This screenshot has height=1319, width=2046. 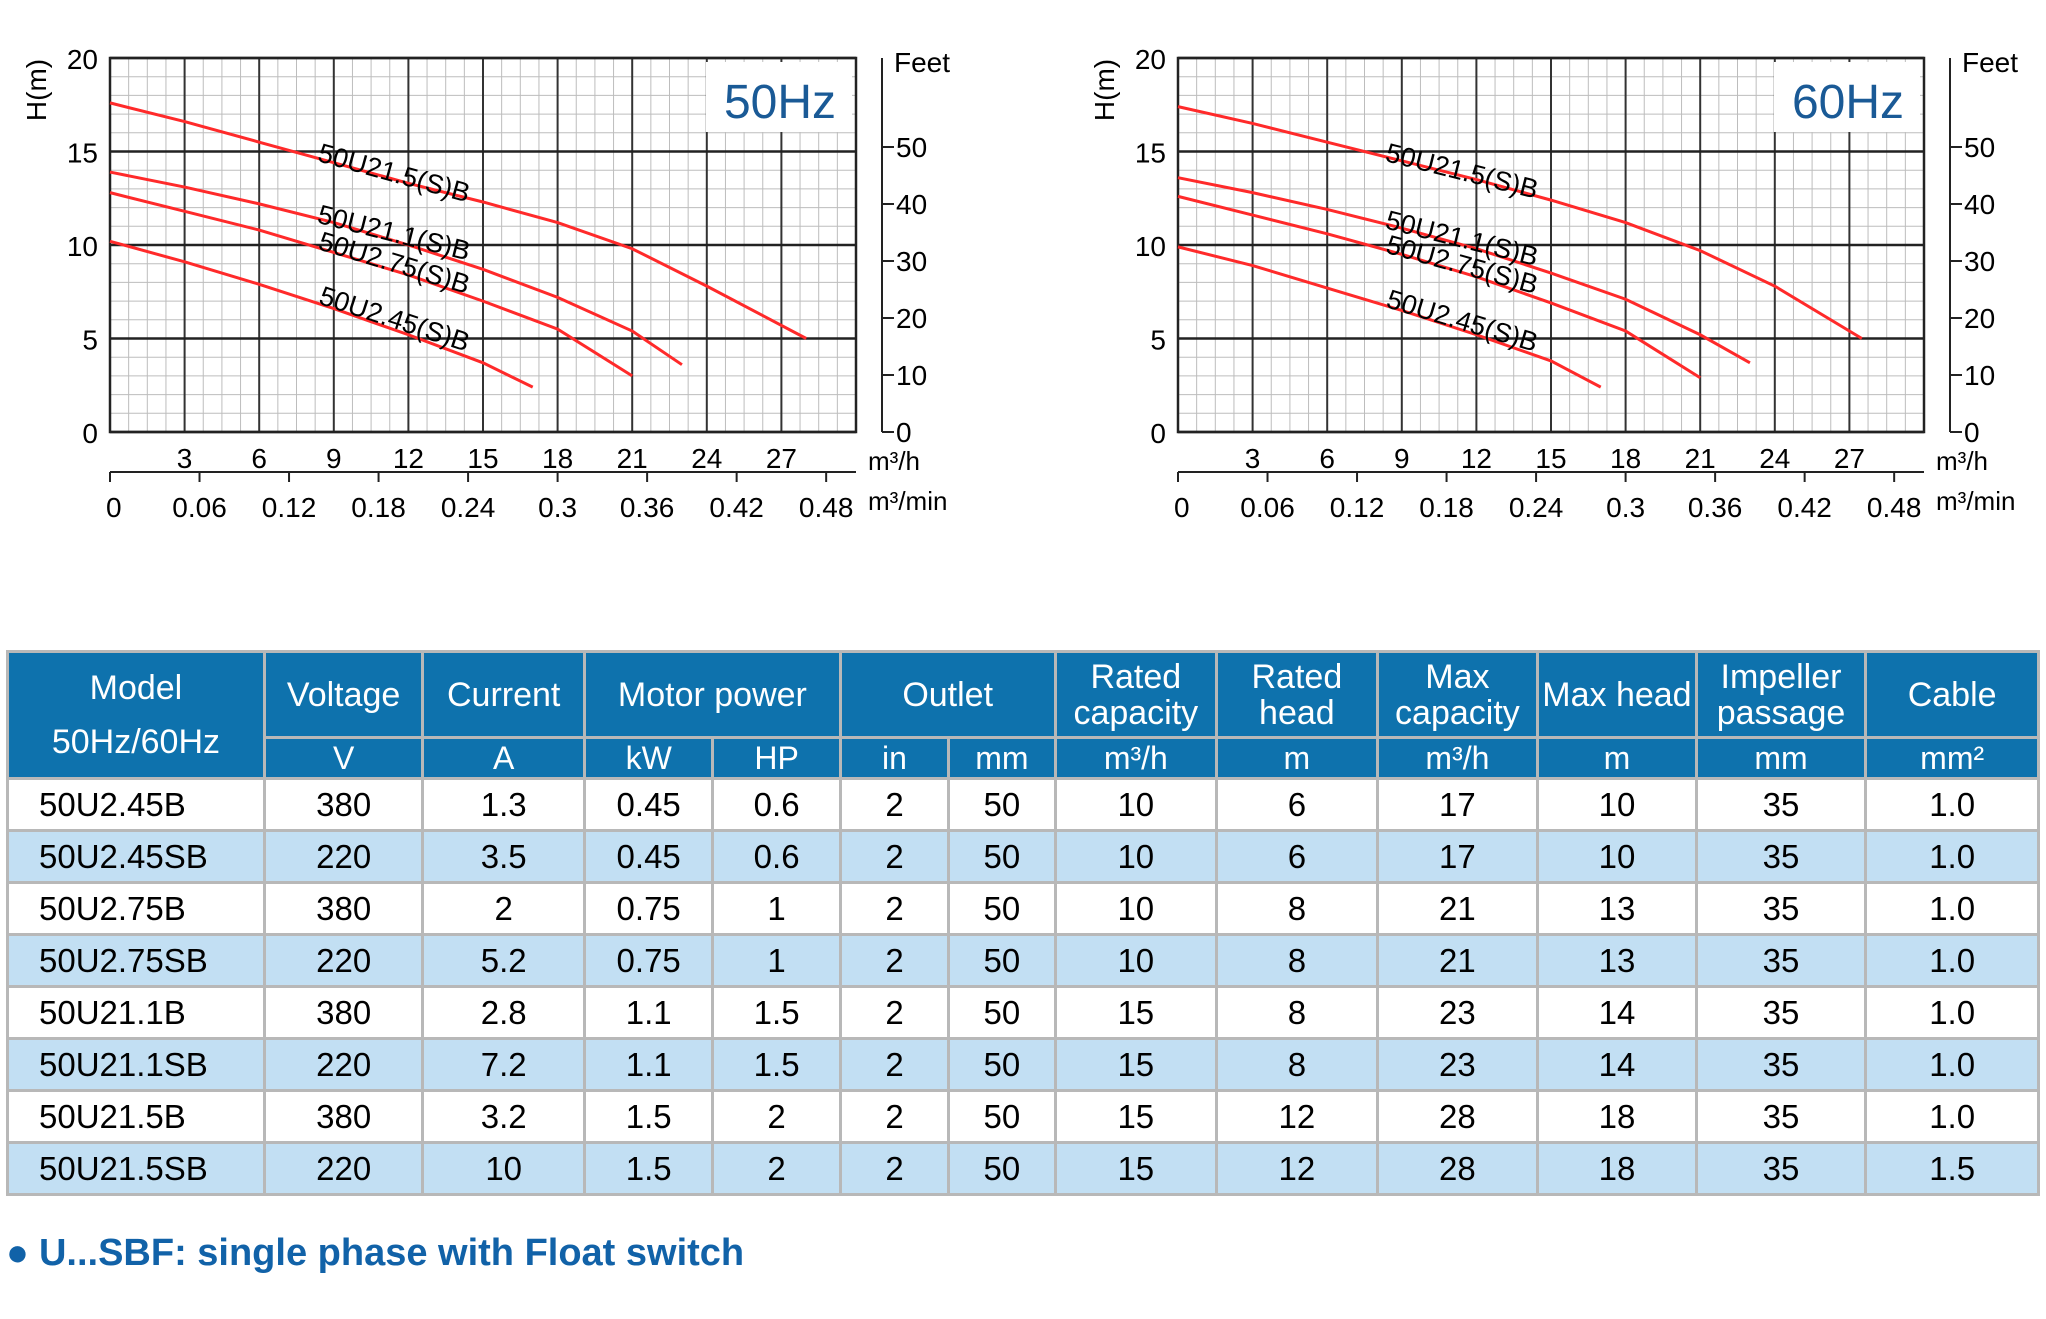 I want to click on header-cable: Cable, so click(x=1952, y=694).